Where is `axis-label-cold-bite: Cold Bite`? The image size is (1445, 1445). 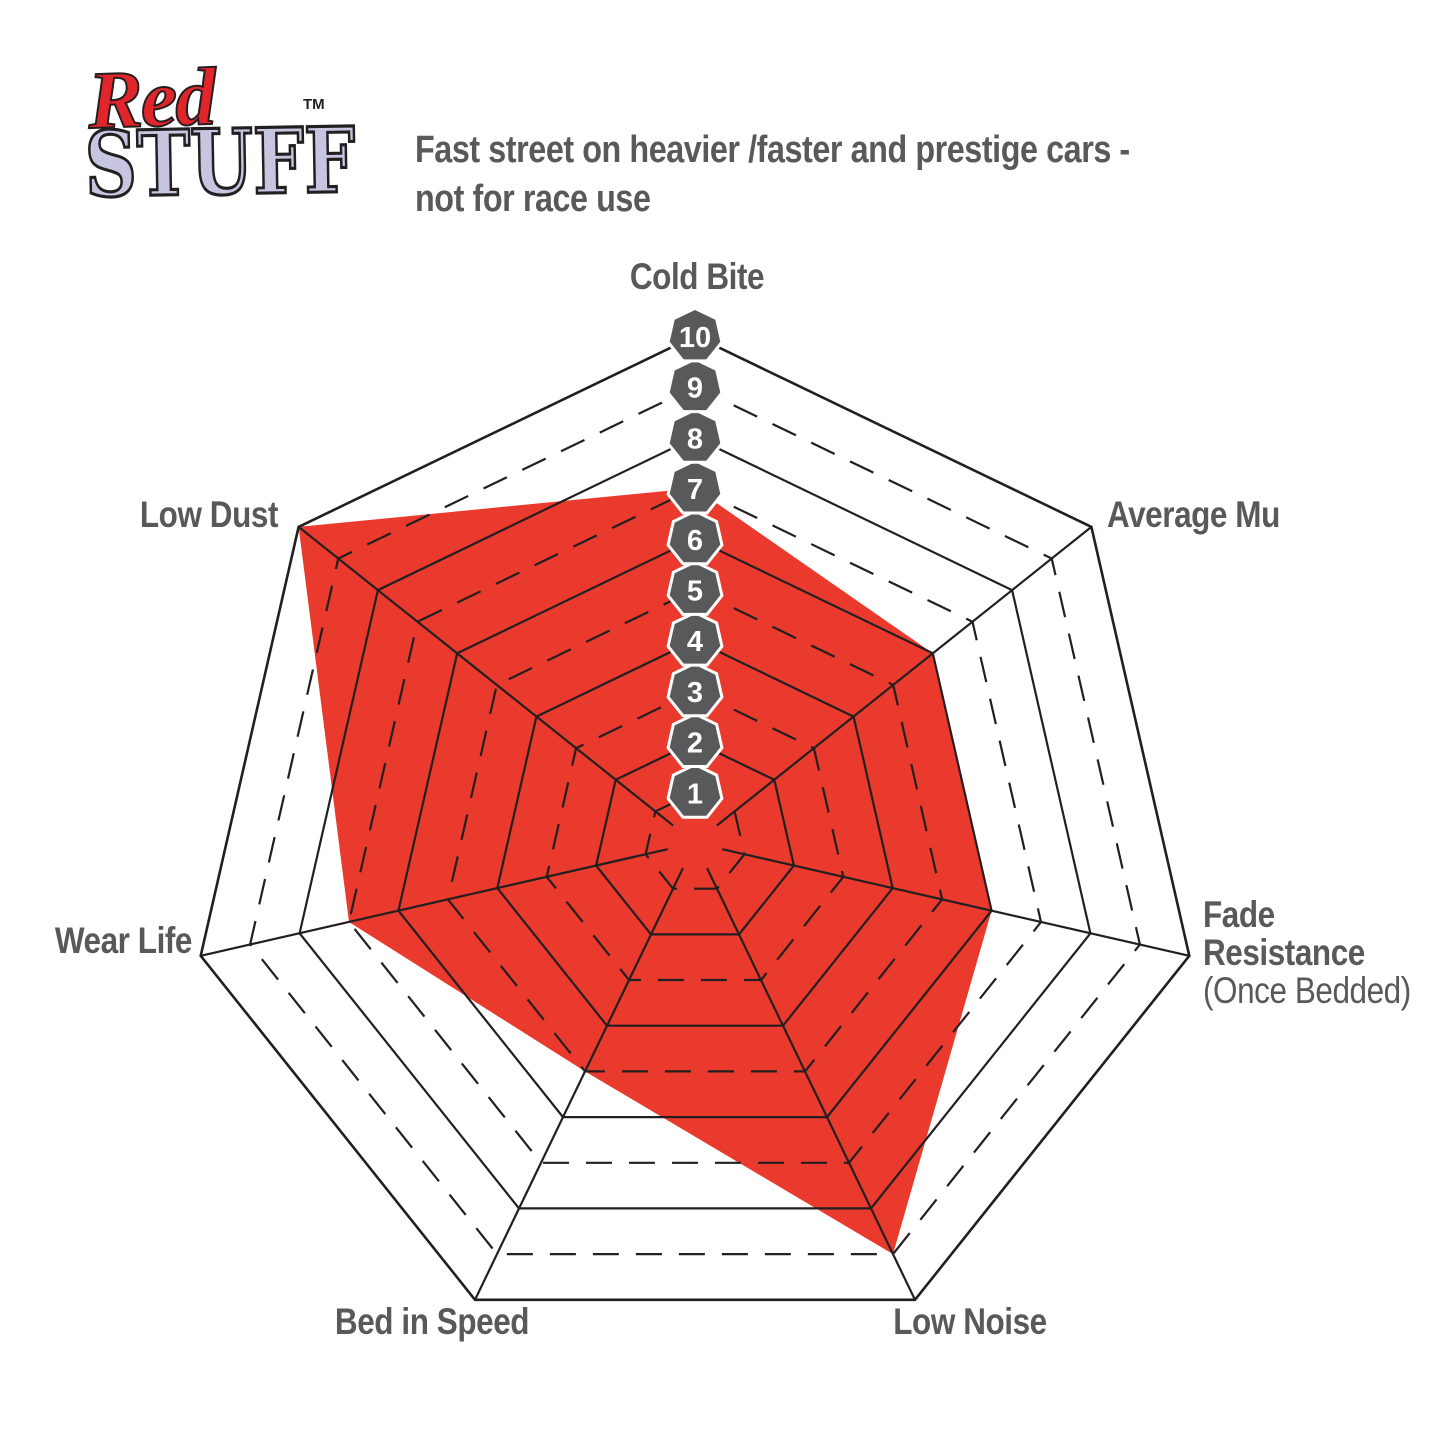
axis-label-cold-bite: Cold Bite is located at coordinates (697, 276).